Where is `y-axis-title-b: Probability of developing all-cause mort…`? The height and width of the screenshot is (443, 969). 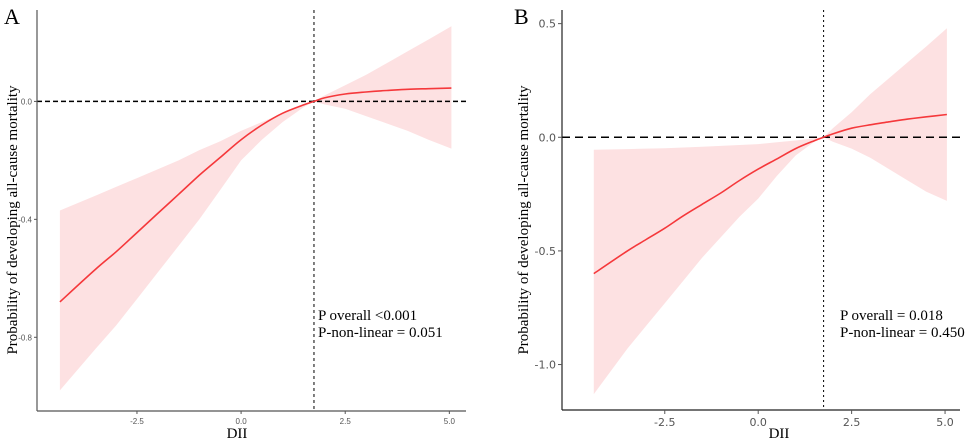
y-axis-title-b: Probability of developing all-cause mort… is located at coordinates (524, 220).